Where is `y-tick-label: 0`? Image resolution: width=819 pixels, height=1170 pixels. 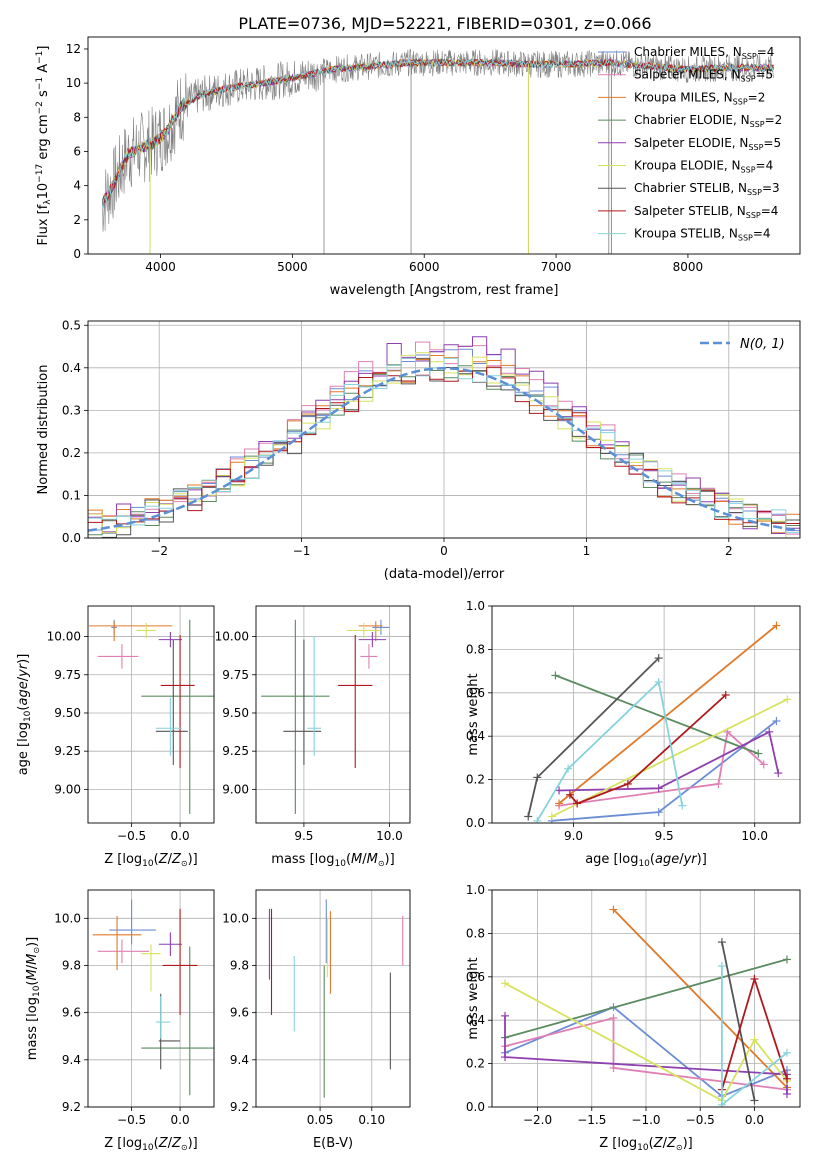
y-tick-label: 0 is located at coordinates (77, 254).